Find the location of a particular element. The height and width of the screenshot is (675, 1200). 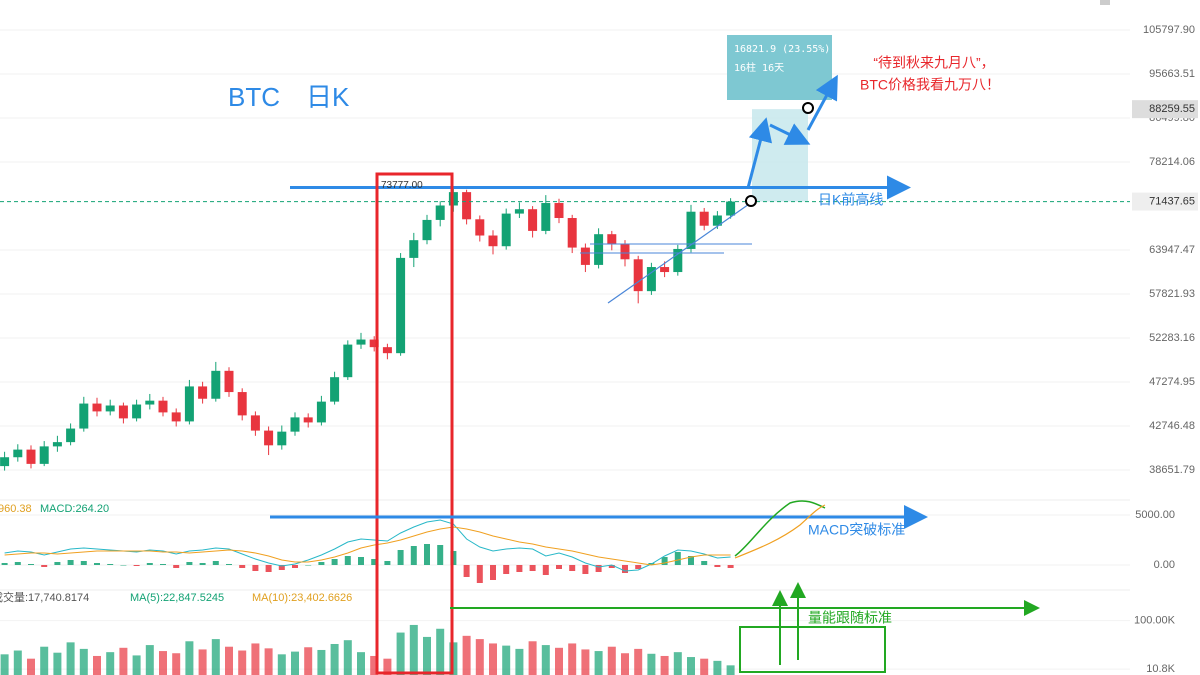

y-tick-label: 78214.06 is located at coordinates (1172, 162).